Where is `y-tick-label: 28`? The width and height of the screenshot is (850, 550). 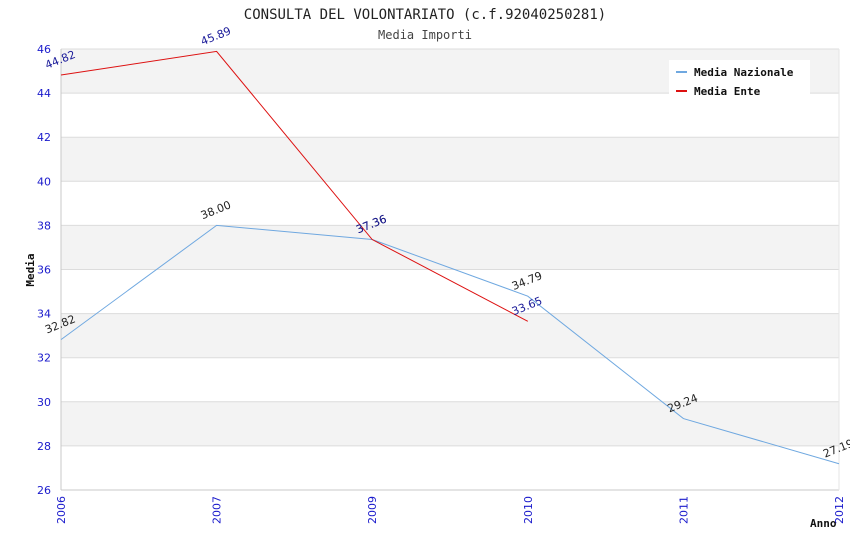
y-tick-label: 28 is located at coordinates (44, 446).